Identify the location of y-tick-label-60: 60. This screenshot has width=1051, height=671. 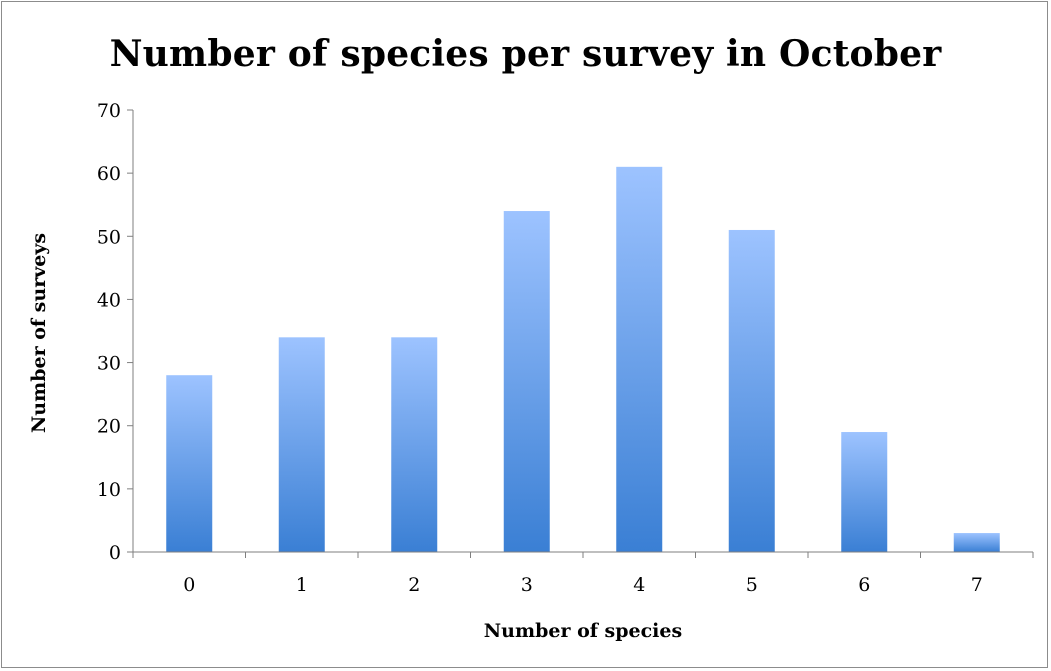
(109, 174).